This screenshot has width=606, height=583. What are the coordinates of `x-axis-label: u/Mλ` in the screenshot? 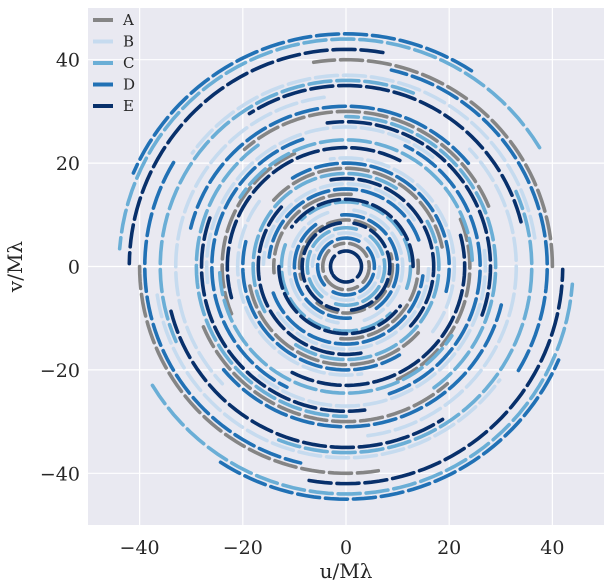 It's located at (346, 571).